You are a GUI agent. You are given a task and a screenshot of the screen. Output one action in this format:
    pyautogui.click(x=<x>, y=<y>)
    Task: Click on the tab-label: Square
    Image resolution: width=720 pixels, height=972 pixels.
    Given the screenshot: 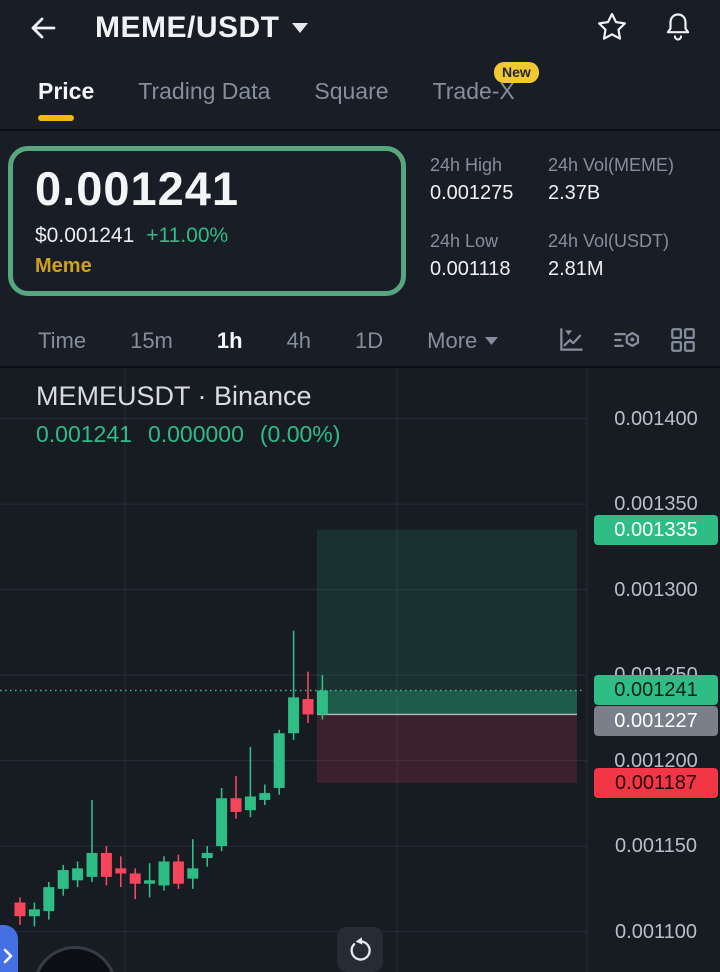 What is the action you would take?
    pyautogui.click(x=351, y=91)
    